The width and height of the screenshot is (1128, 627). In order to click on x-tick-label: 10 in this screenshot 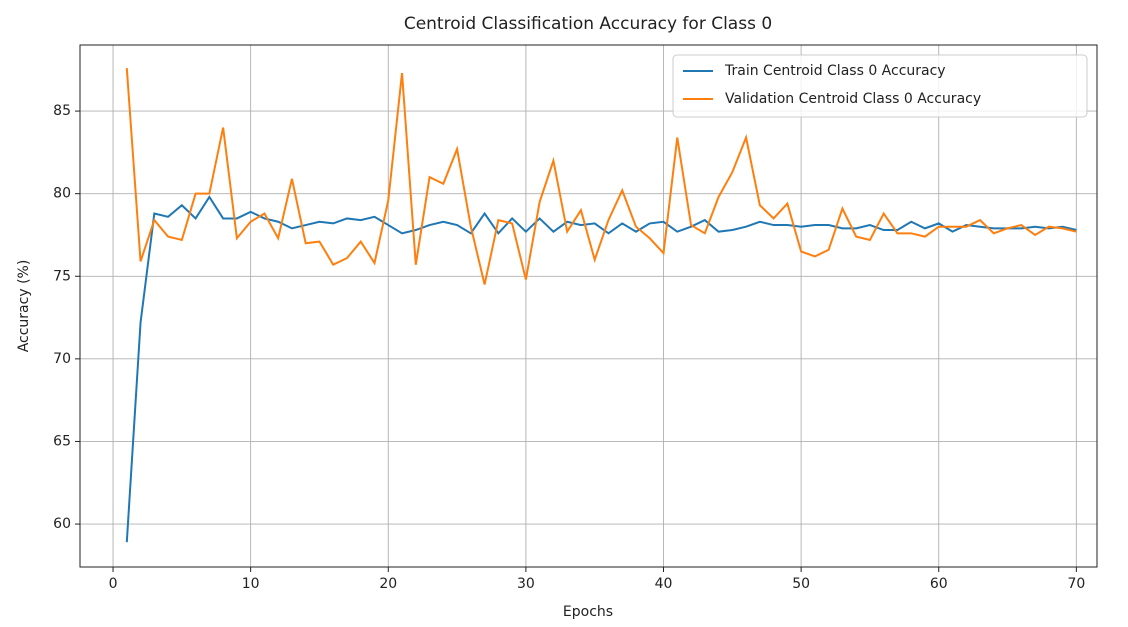, I will do `click(251, 584)`.